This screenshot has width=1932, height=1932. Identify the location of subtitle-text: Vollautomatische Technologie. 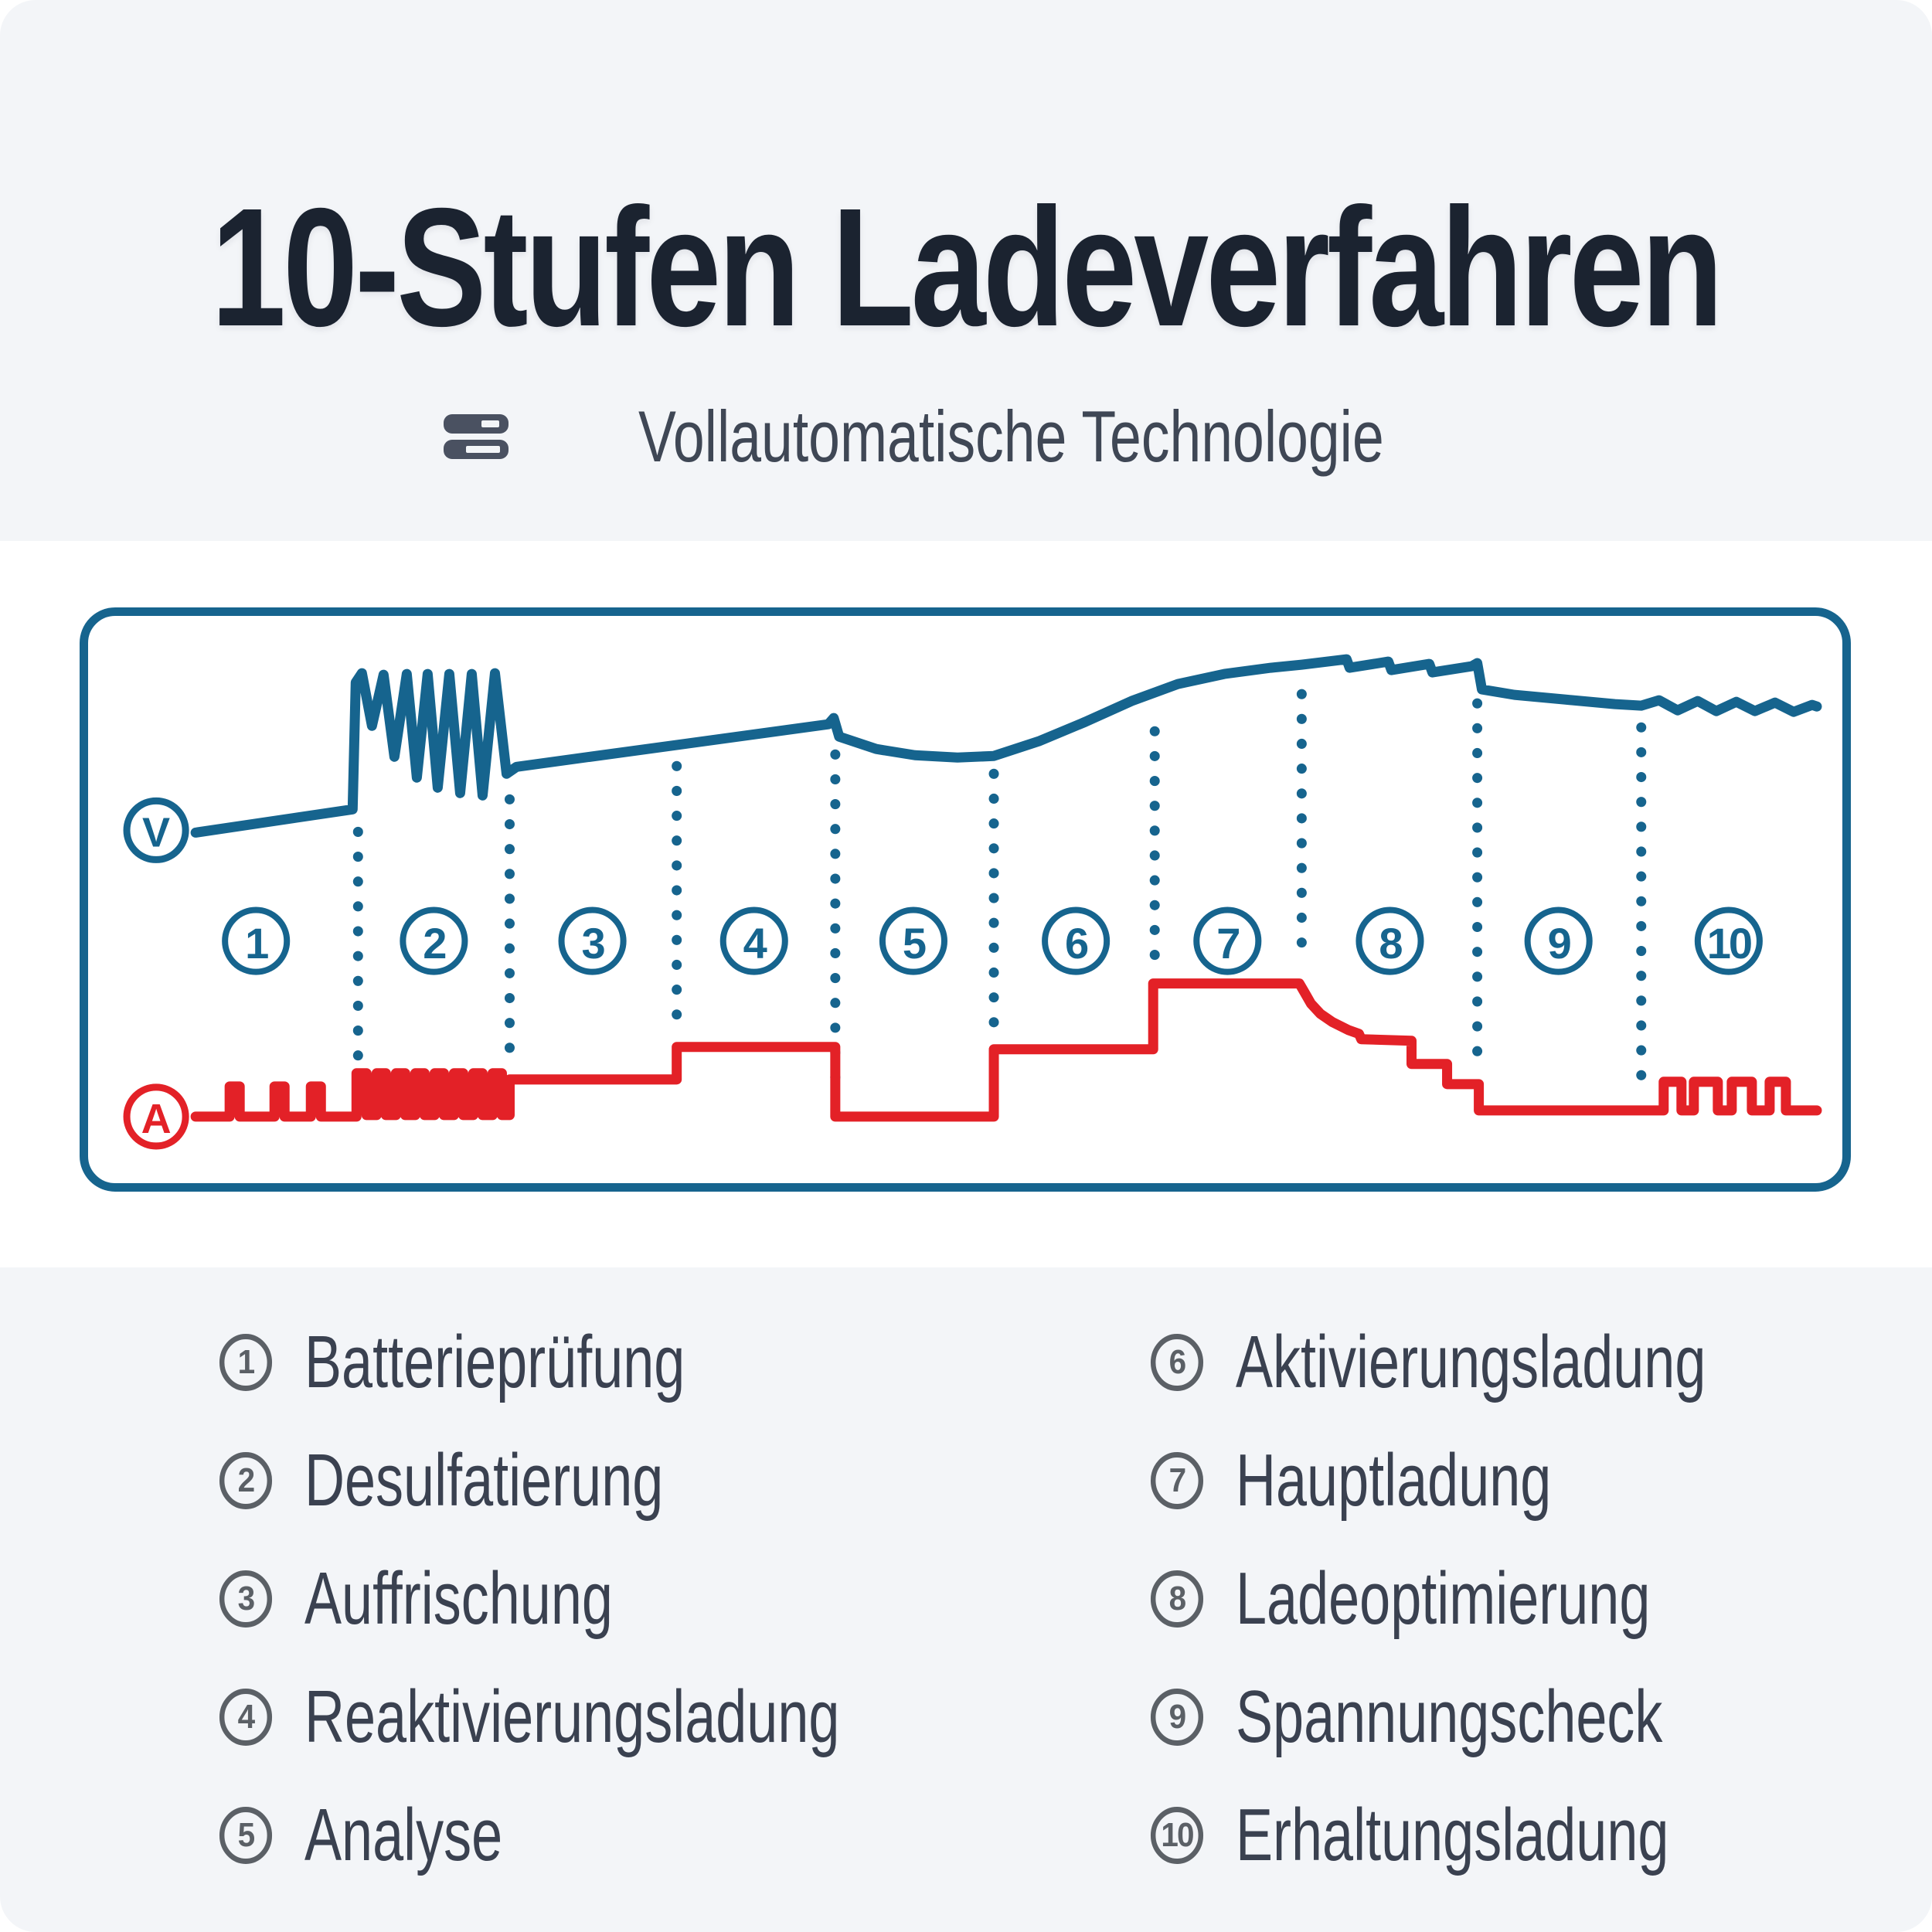
(1011, 436).